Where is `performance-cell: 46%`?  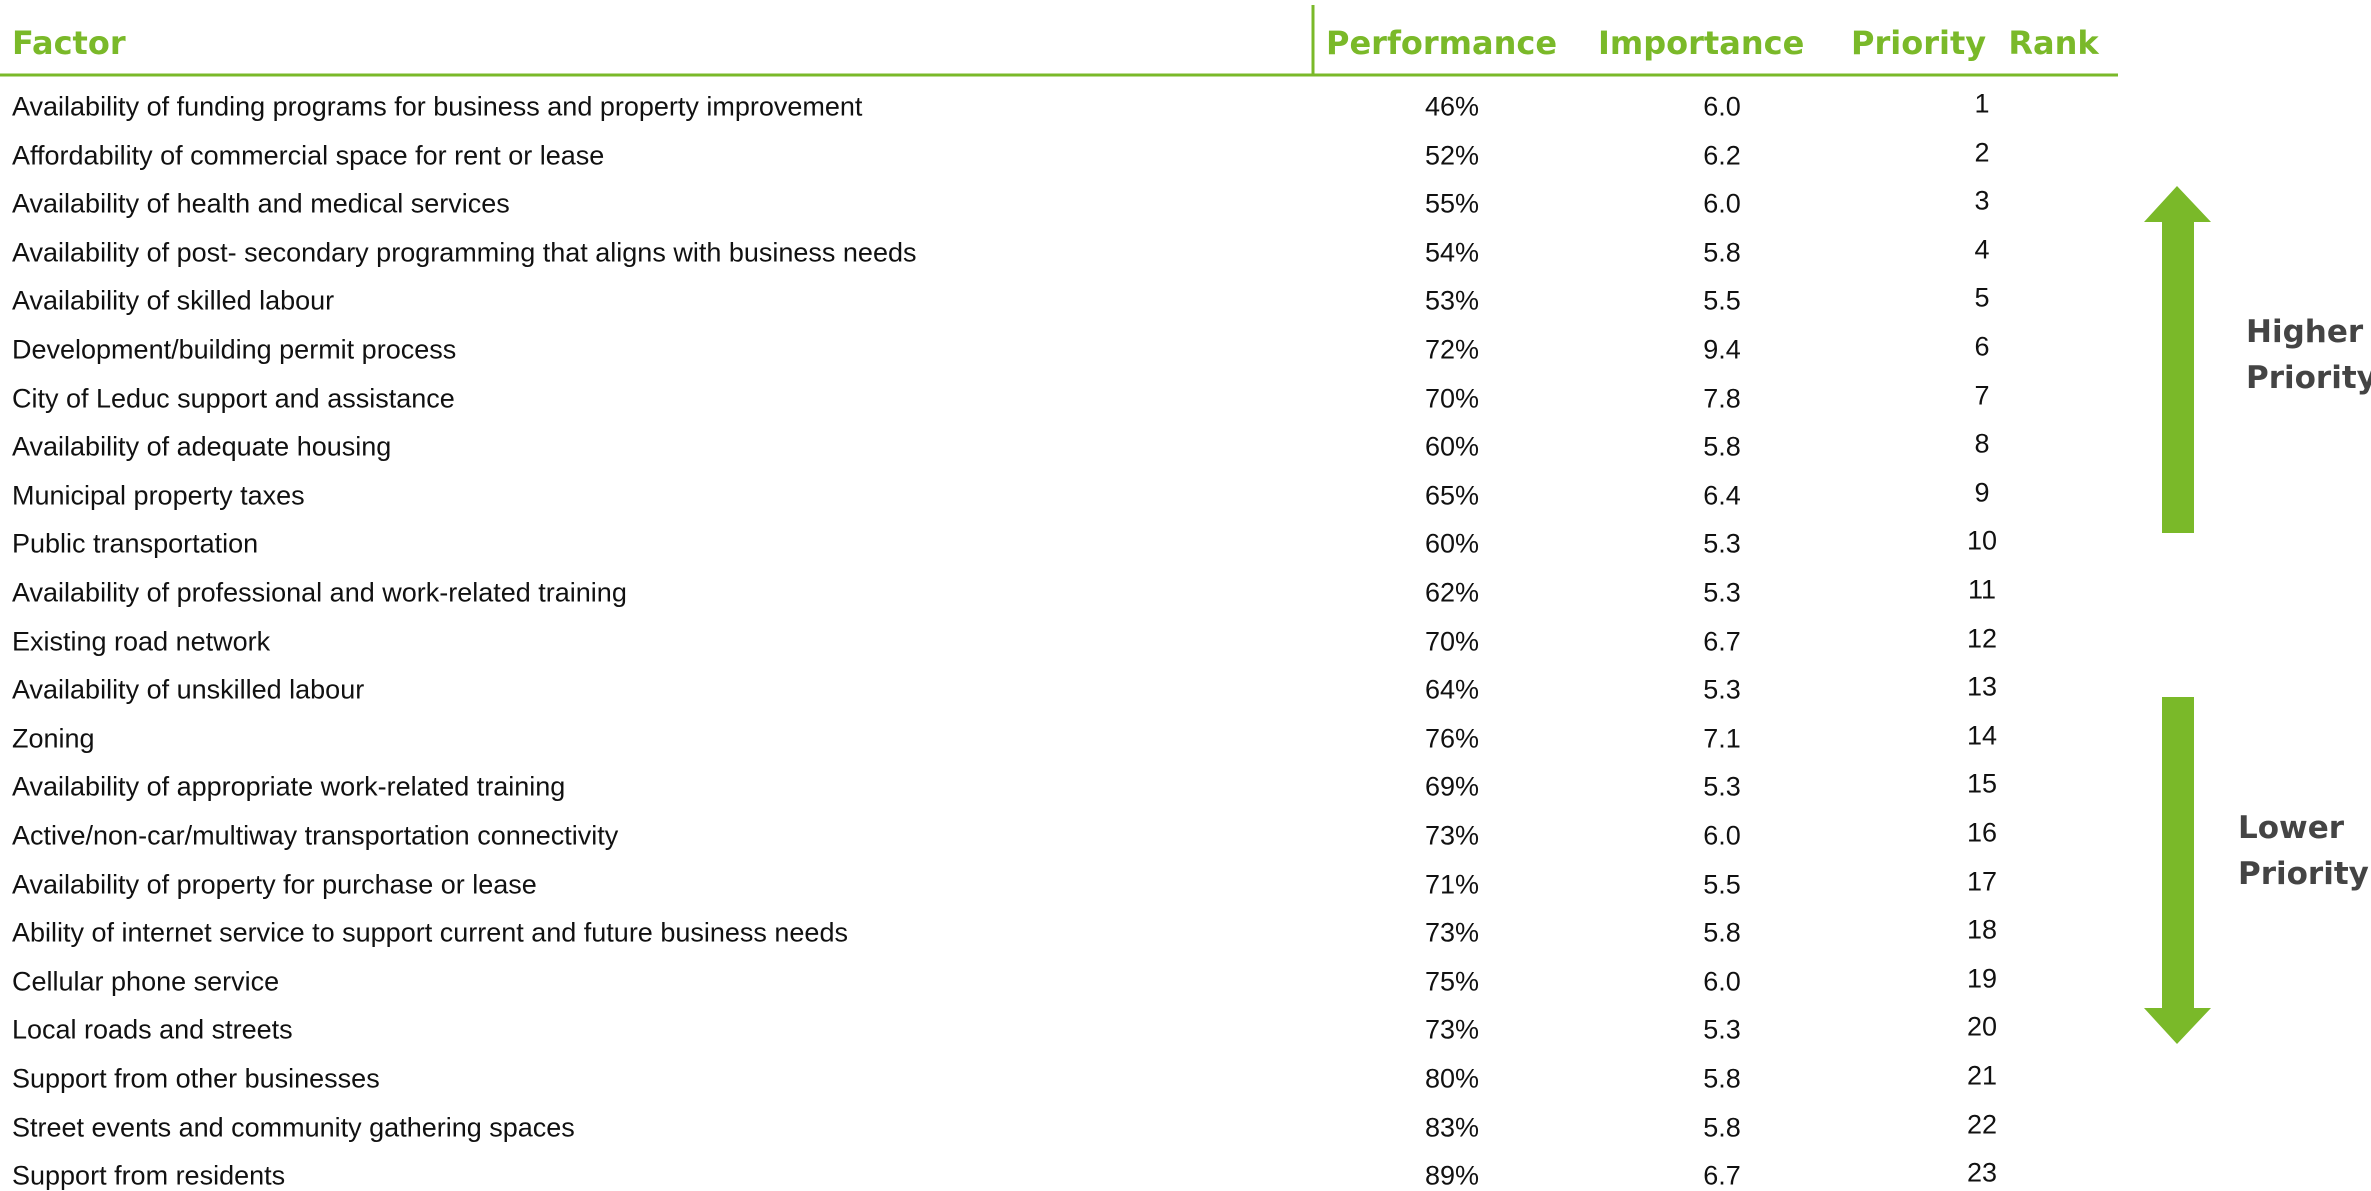 performance-cell: 46% is located at coordinates (1452, 106).